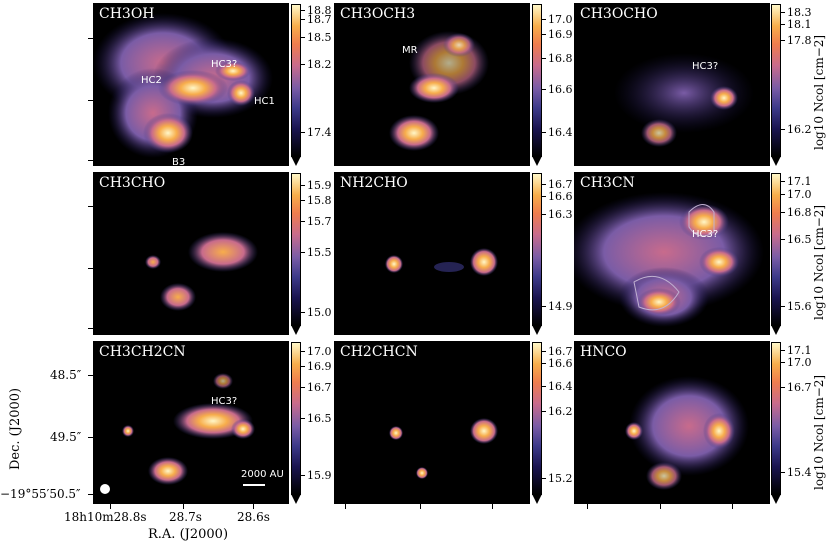 This screenshot has height=546, width=831. What do you see at coordinates (819, 92) in the screenshot?
I see `colorbar-label-row1: log10 Ncol [cm−2]` at bounding box center [819, 92].